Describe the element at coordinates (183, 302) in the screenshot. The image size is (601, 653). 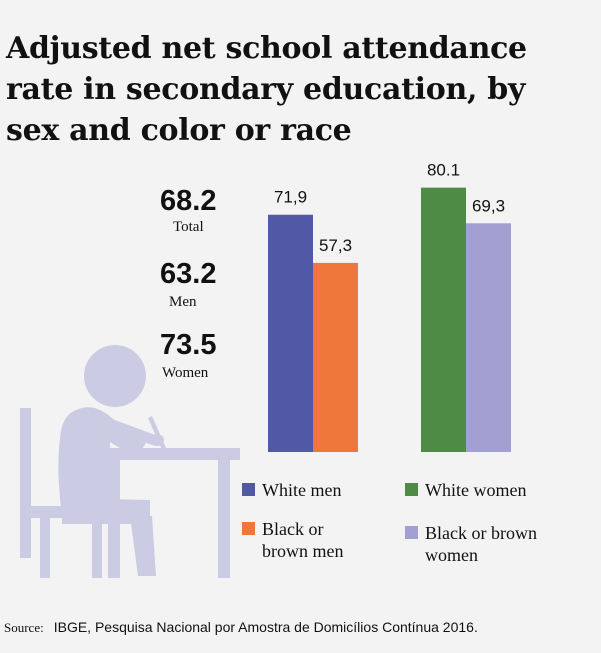
I see `stat-men-label: Men` at that location.